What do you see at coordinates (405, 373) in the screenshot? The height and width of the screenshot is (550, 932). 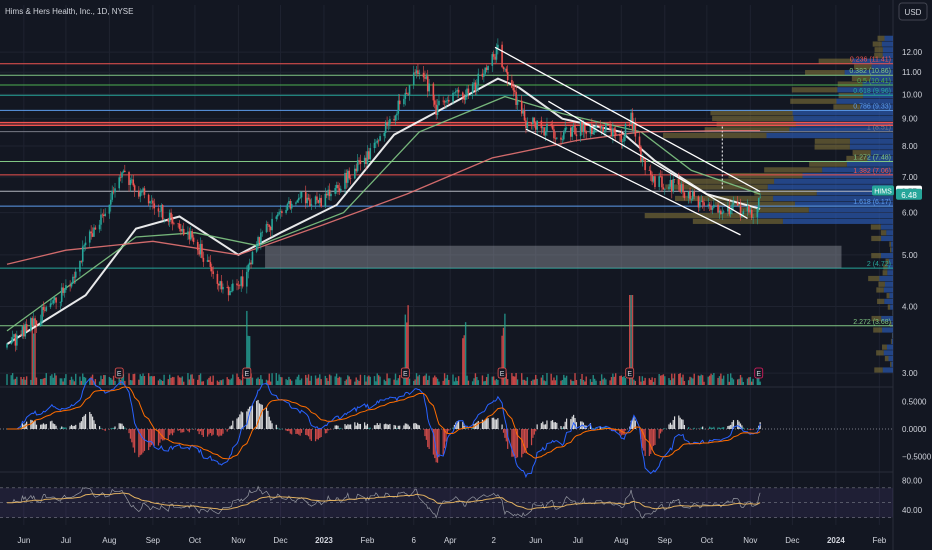 I see `earnings-marker: E` at bounding box center [405, 373].